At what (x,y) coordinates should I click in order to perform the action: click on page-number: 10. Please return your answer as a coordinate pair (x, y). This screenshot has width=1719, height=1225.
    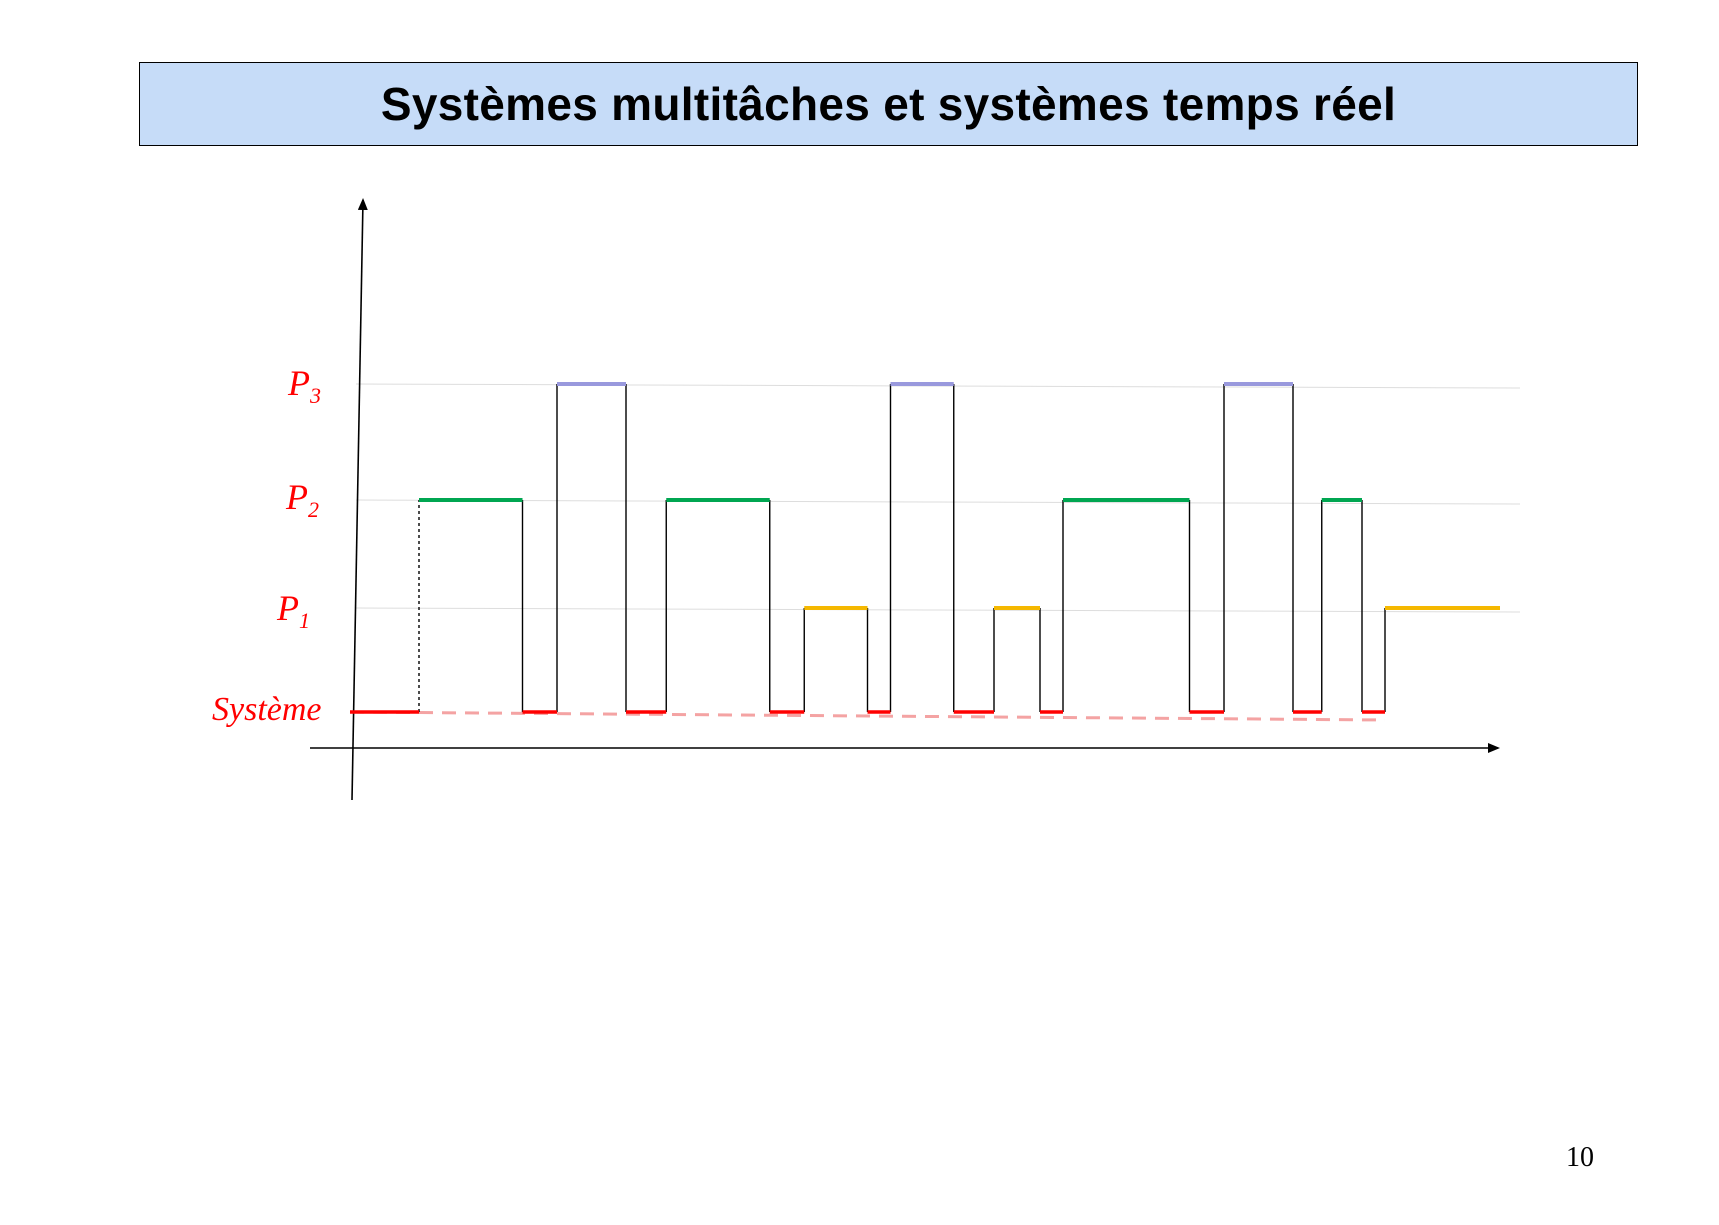
    Looking at the image, I should click on (1580, 1157).